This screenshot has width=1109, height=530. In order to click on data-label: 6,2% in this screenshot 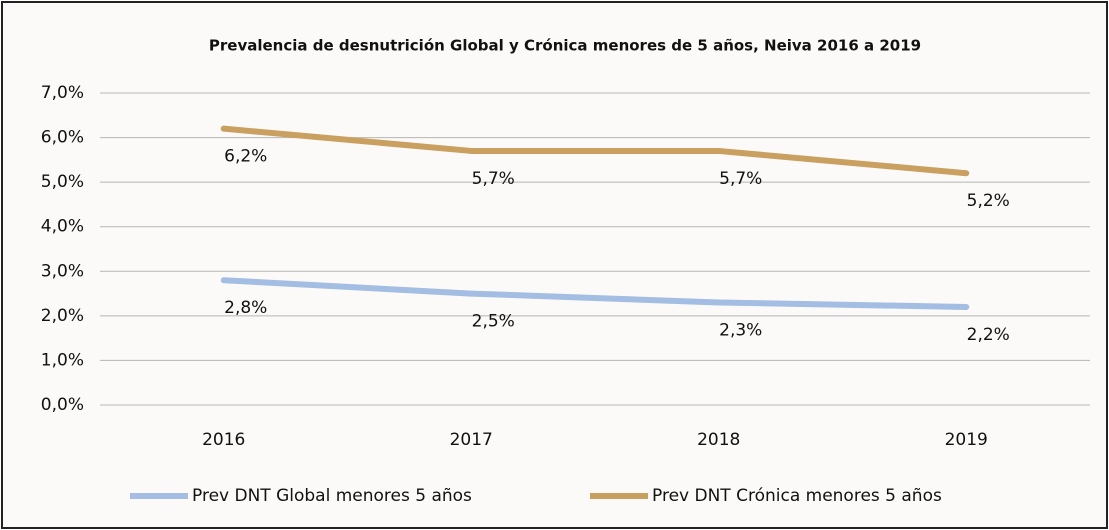, I will do `click(245, 157)`.